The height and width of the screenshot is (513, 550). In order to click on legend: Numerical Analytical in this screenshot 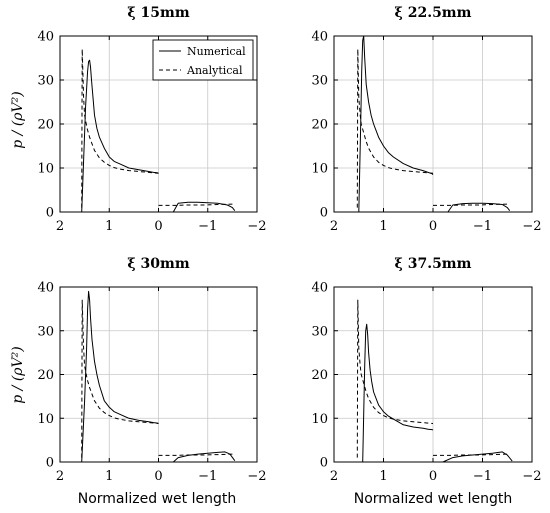, I will do `click(203, 60)`.